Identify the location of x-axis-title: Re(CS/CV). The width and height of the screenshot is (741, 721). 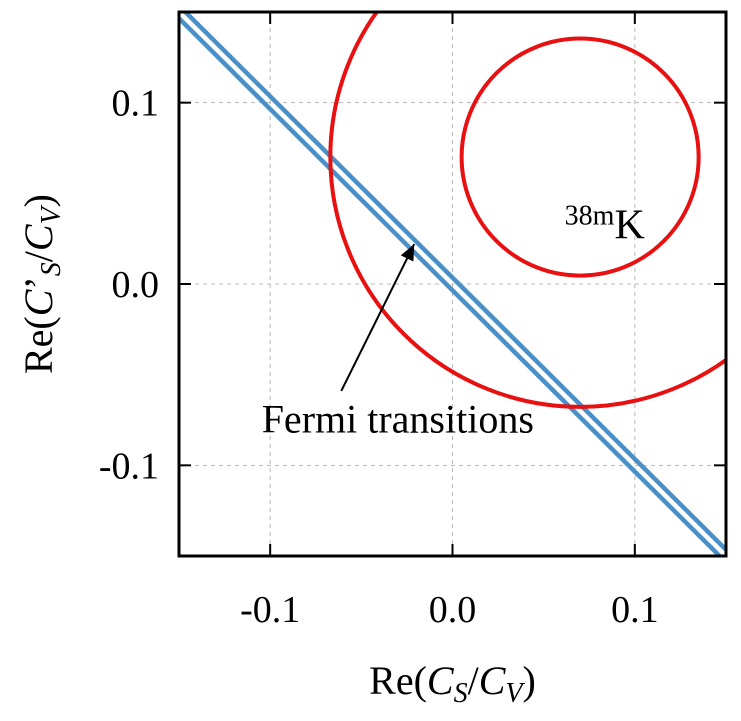
(452, 683).